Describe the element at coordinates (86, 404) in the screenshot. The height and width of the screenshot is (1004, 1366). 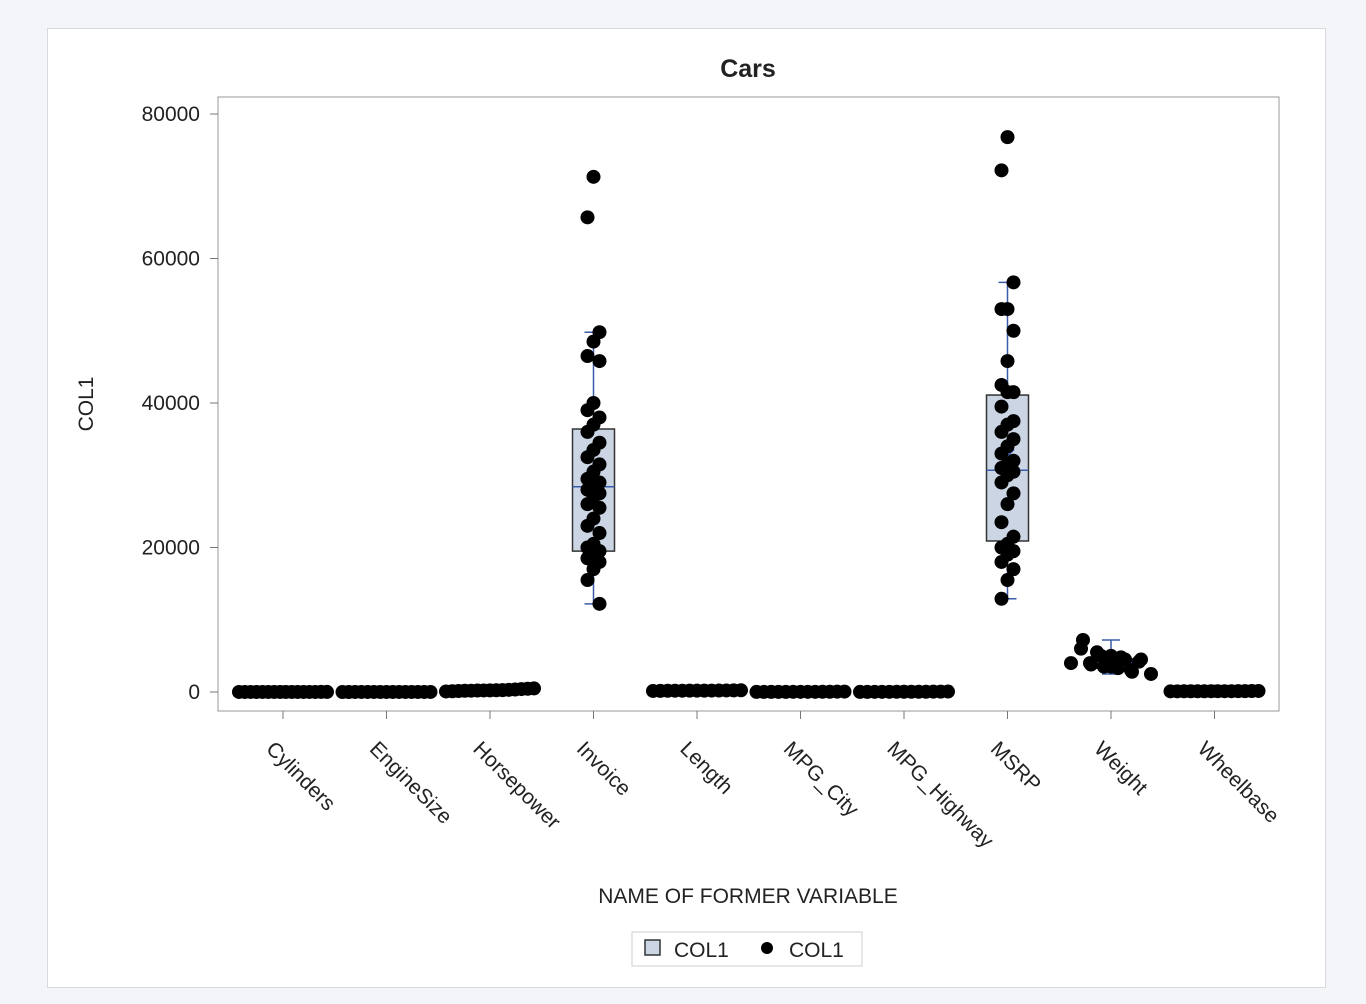
I see `y-axis-label: COL1` at that location.